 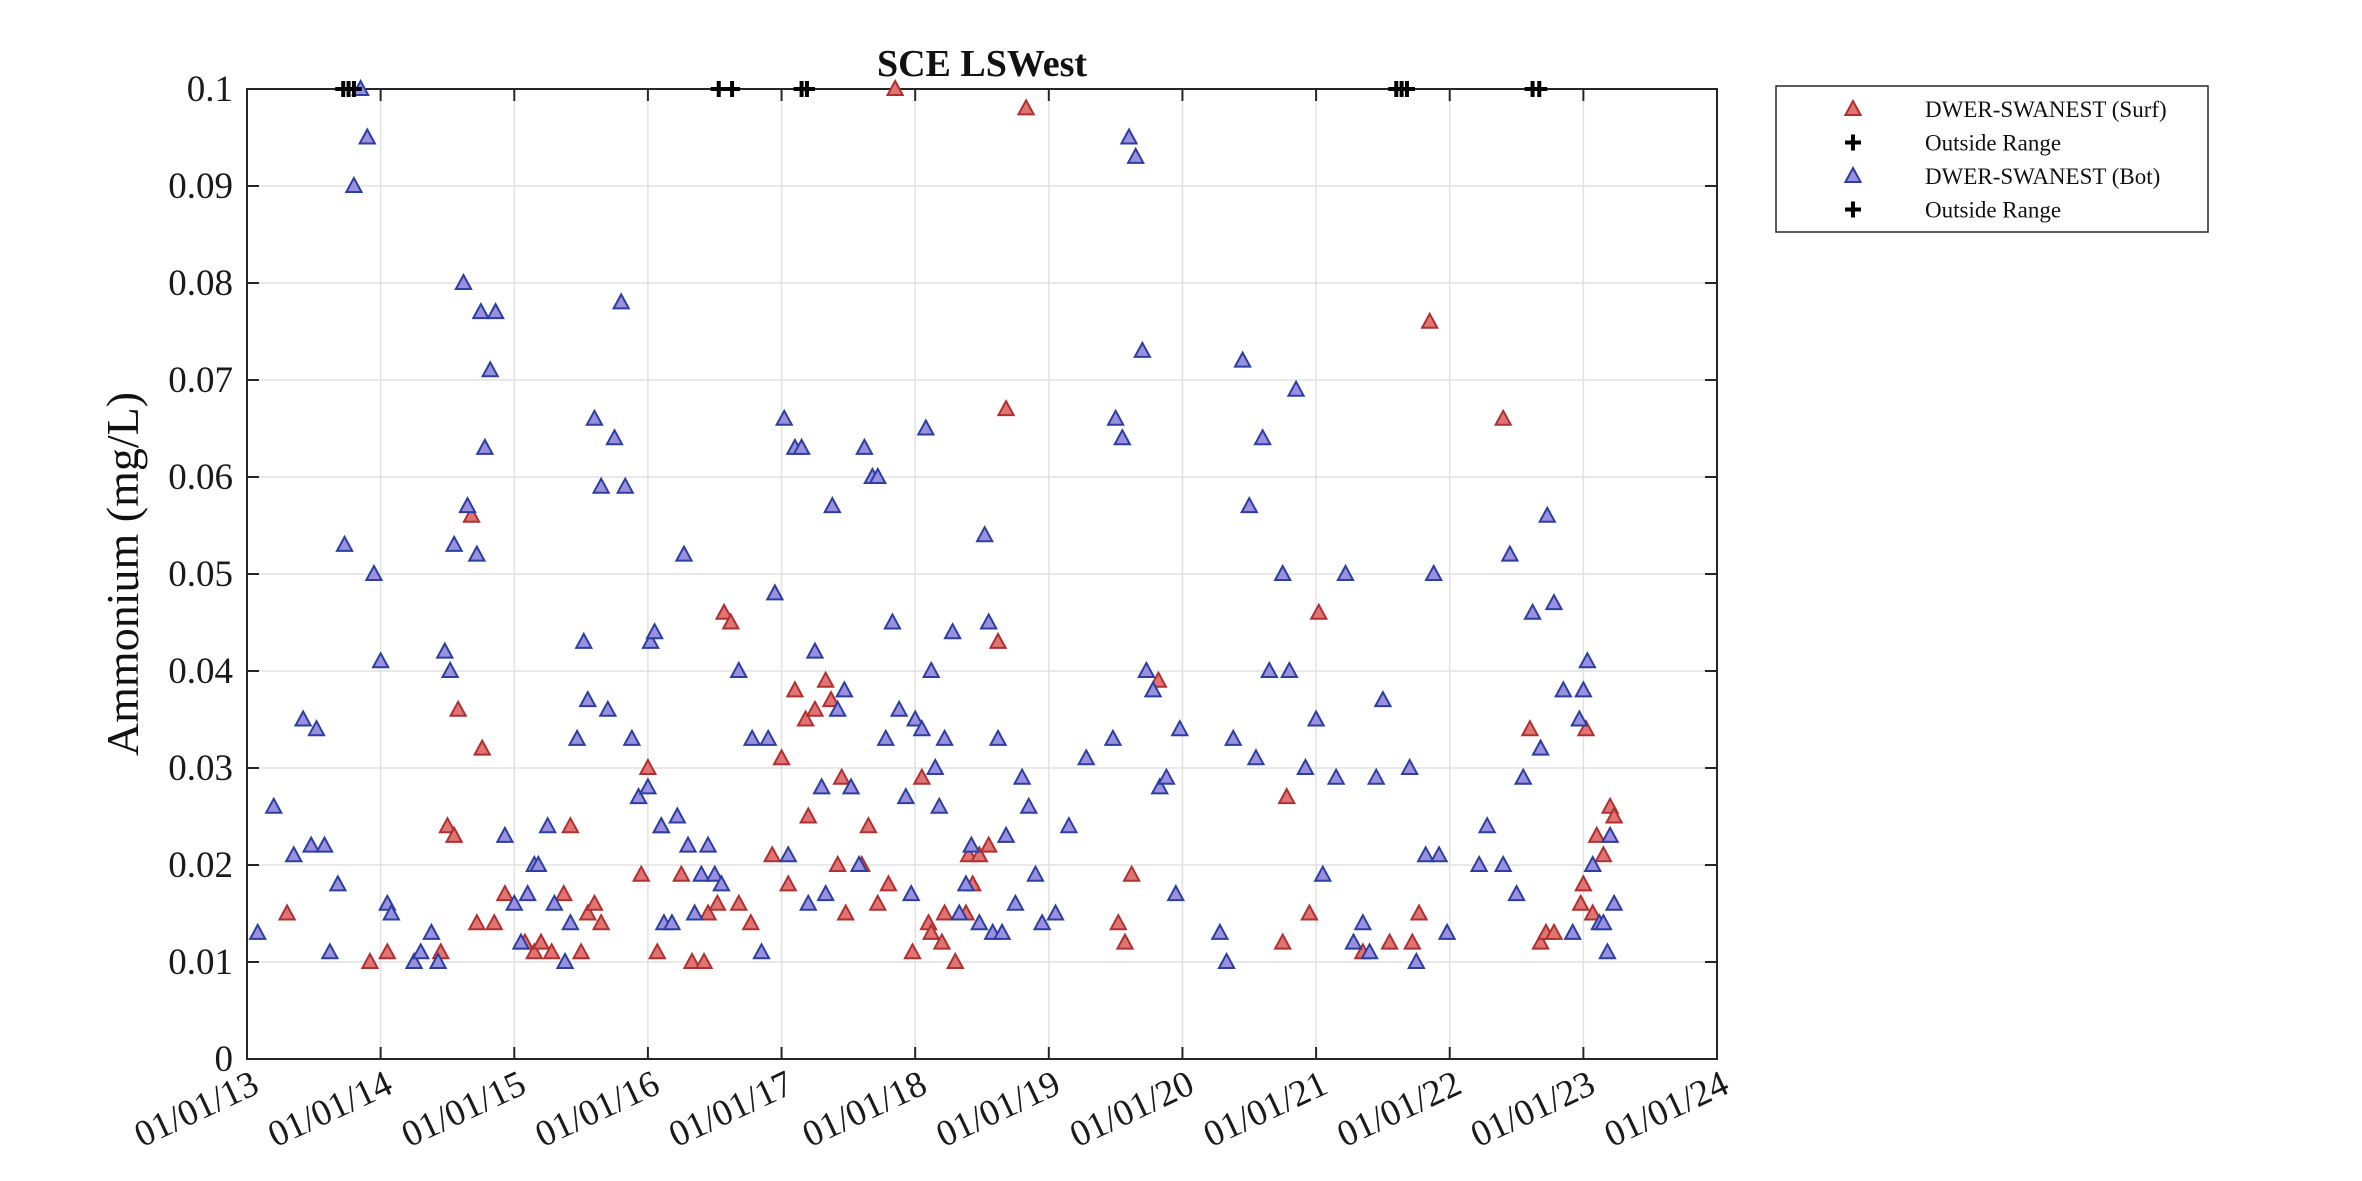 I want to click on legend-marker-plus, so click(x=1853, y=209).